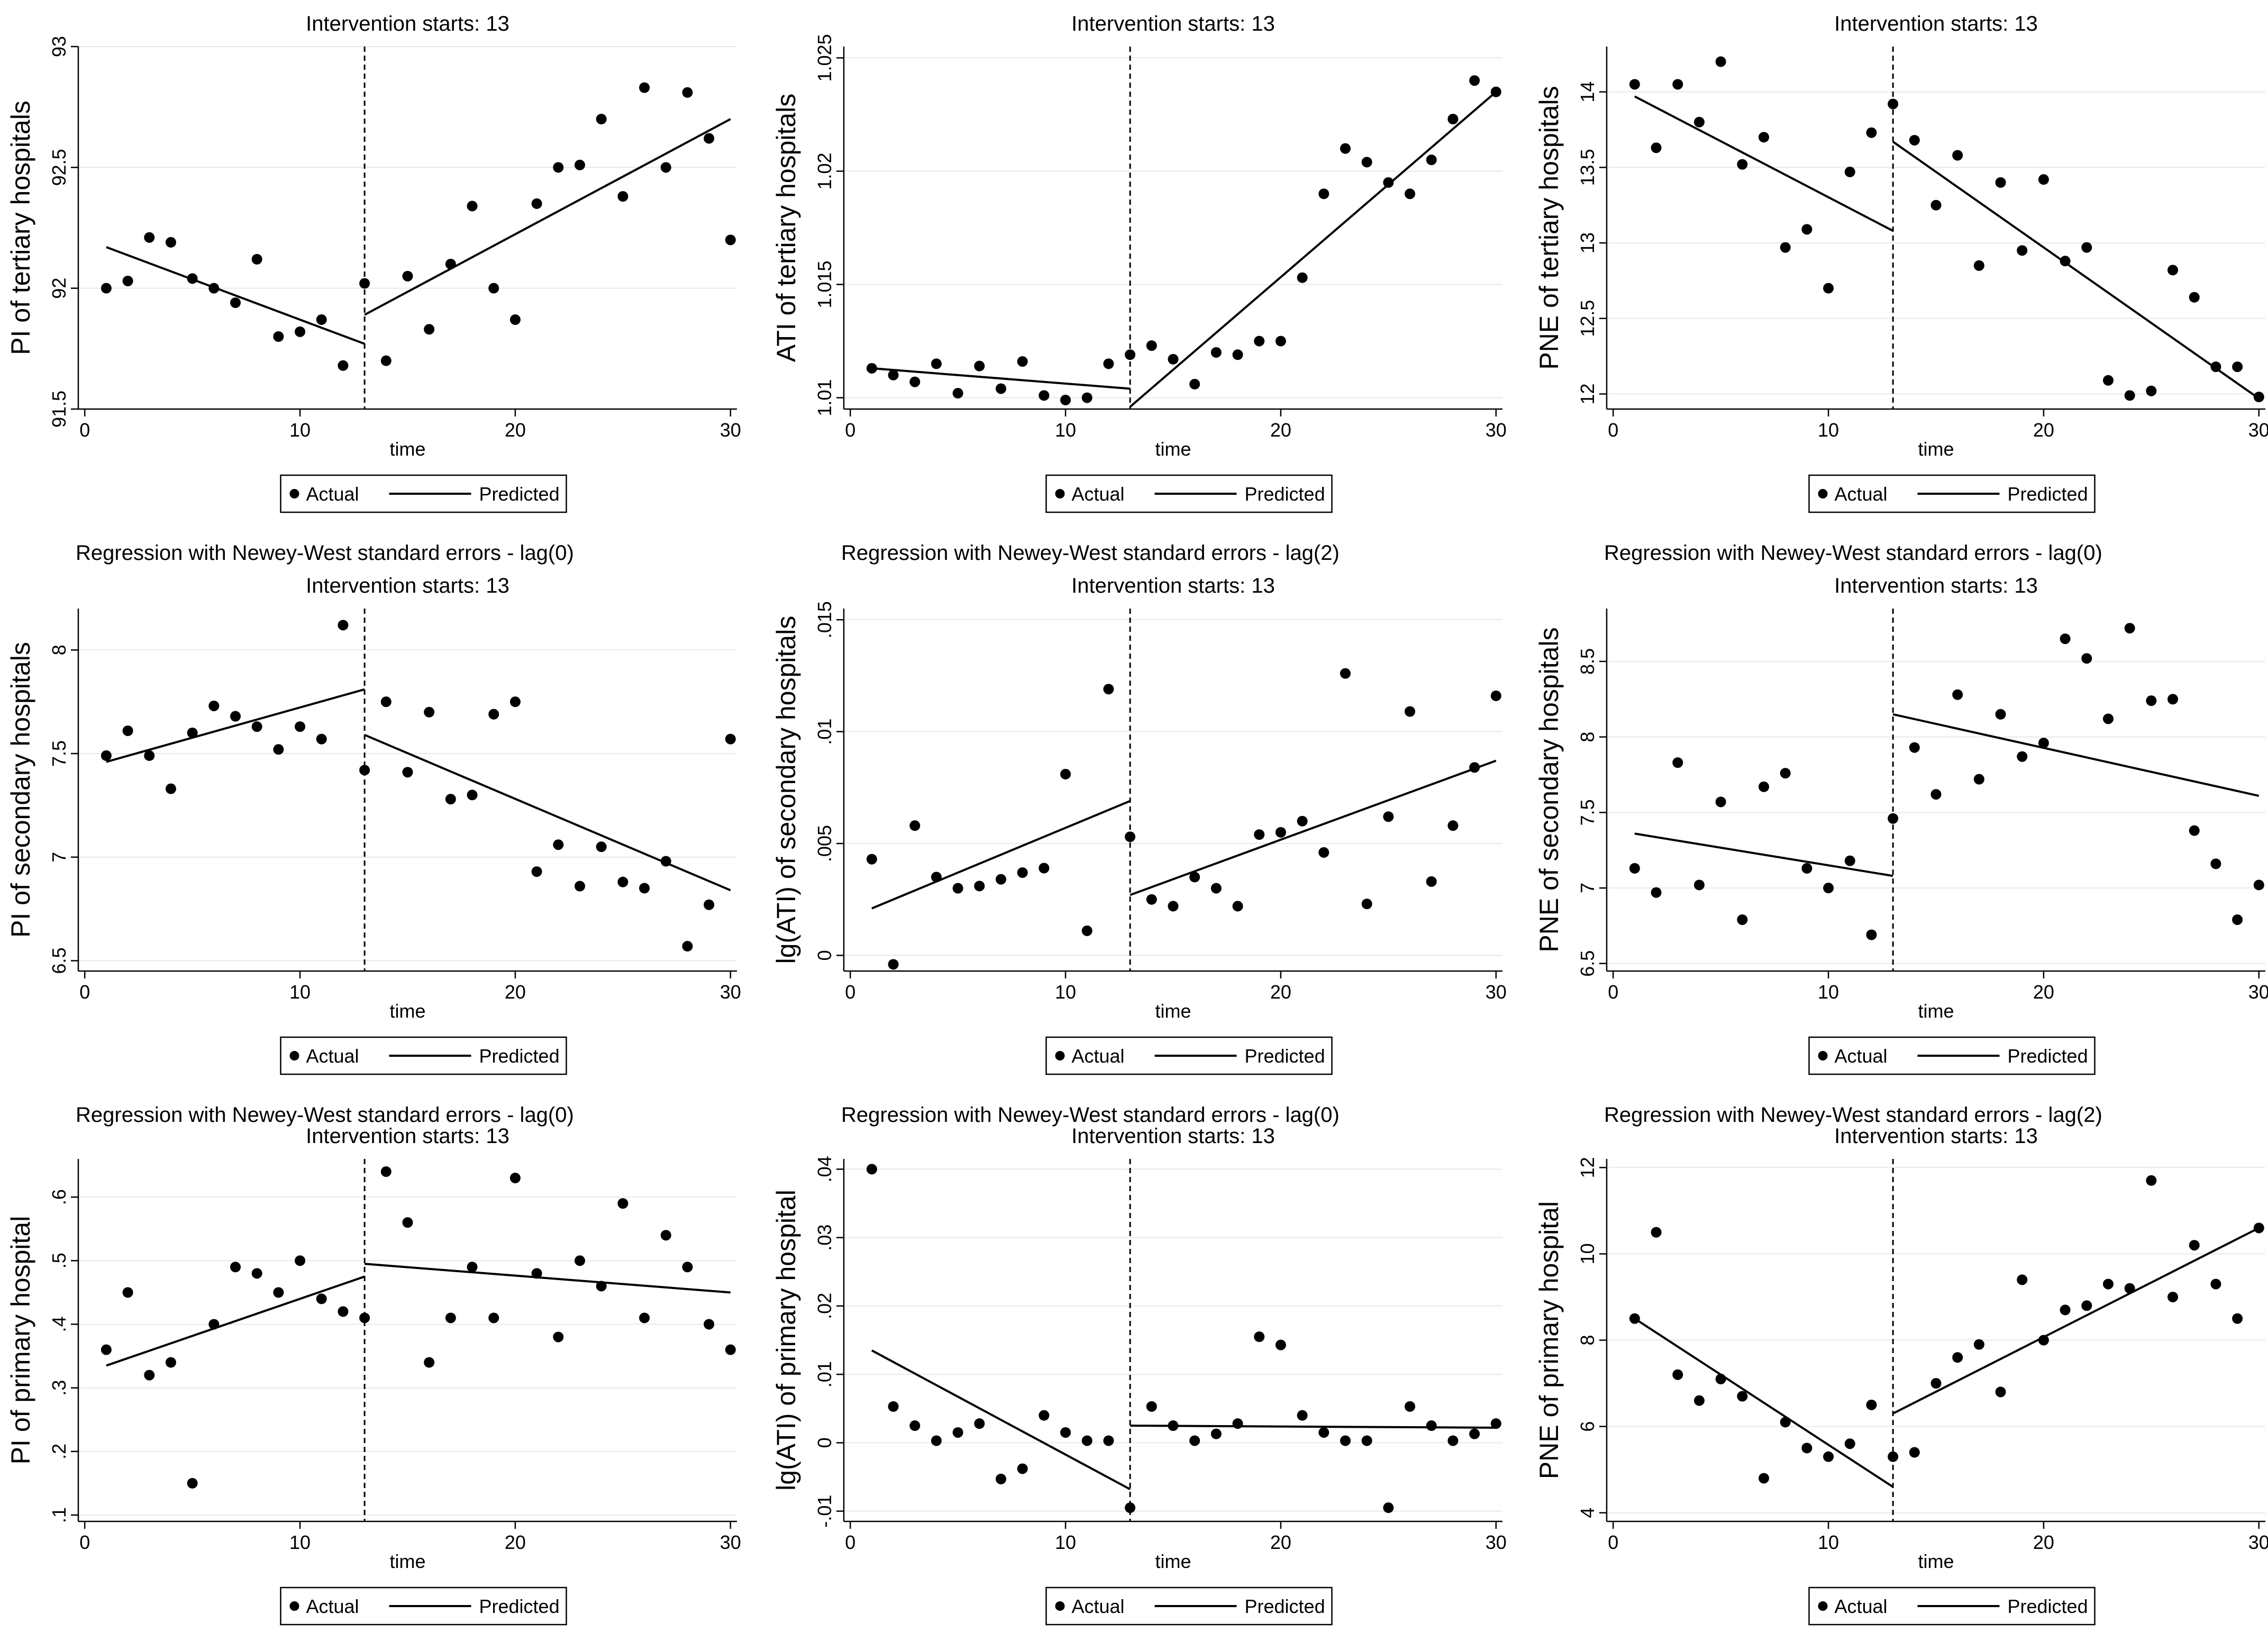 The image size is (2268, 1650). I want to click on y-tick-label: .01, so click(825, 732).